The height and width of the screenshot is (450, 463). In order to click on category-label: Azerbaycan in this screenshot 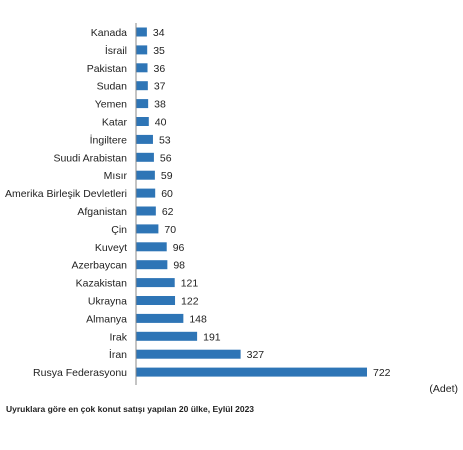, I will do `click(100, 266)`.